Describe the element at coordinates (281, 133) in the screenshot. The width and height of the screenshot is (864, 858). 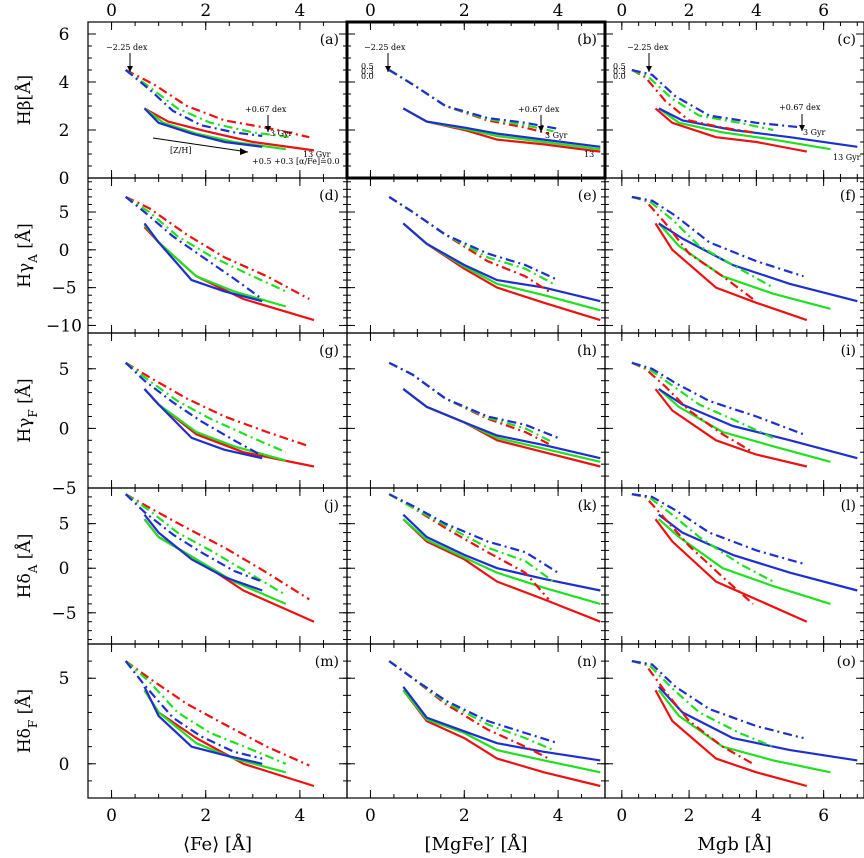
I see `annot-a-age3: 3 Gyr` at that location.